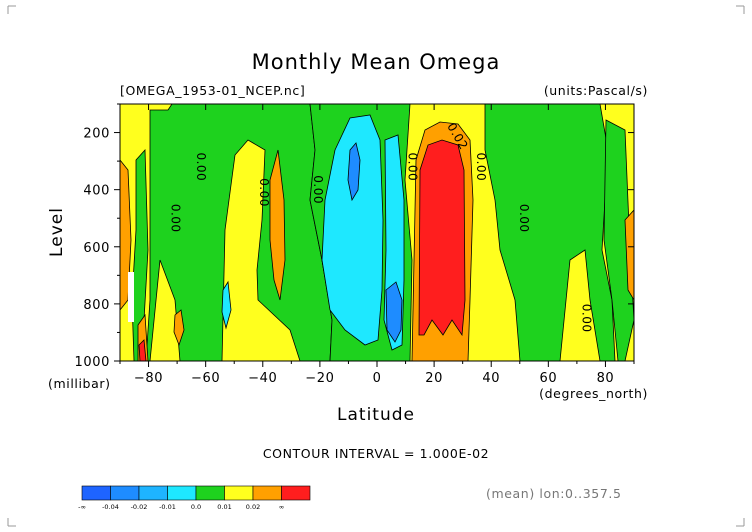  Describe the element at coordinates (376, 453) in the screenshot. I see `contour-interval: CONTOUR INTERVAL = 1.000E-02` at that location.